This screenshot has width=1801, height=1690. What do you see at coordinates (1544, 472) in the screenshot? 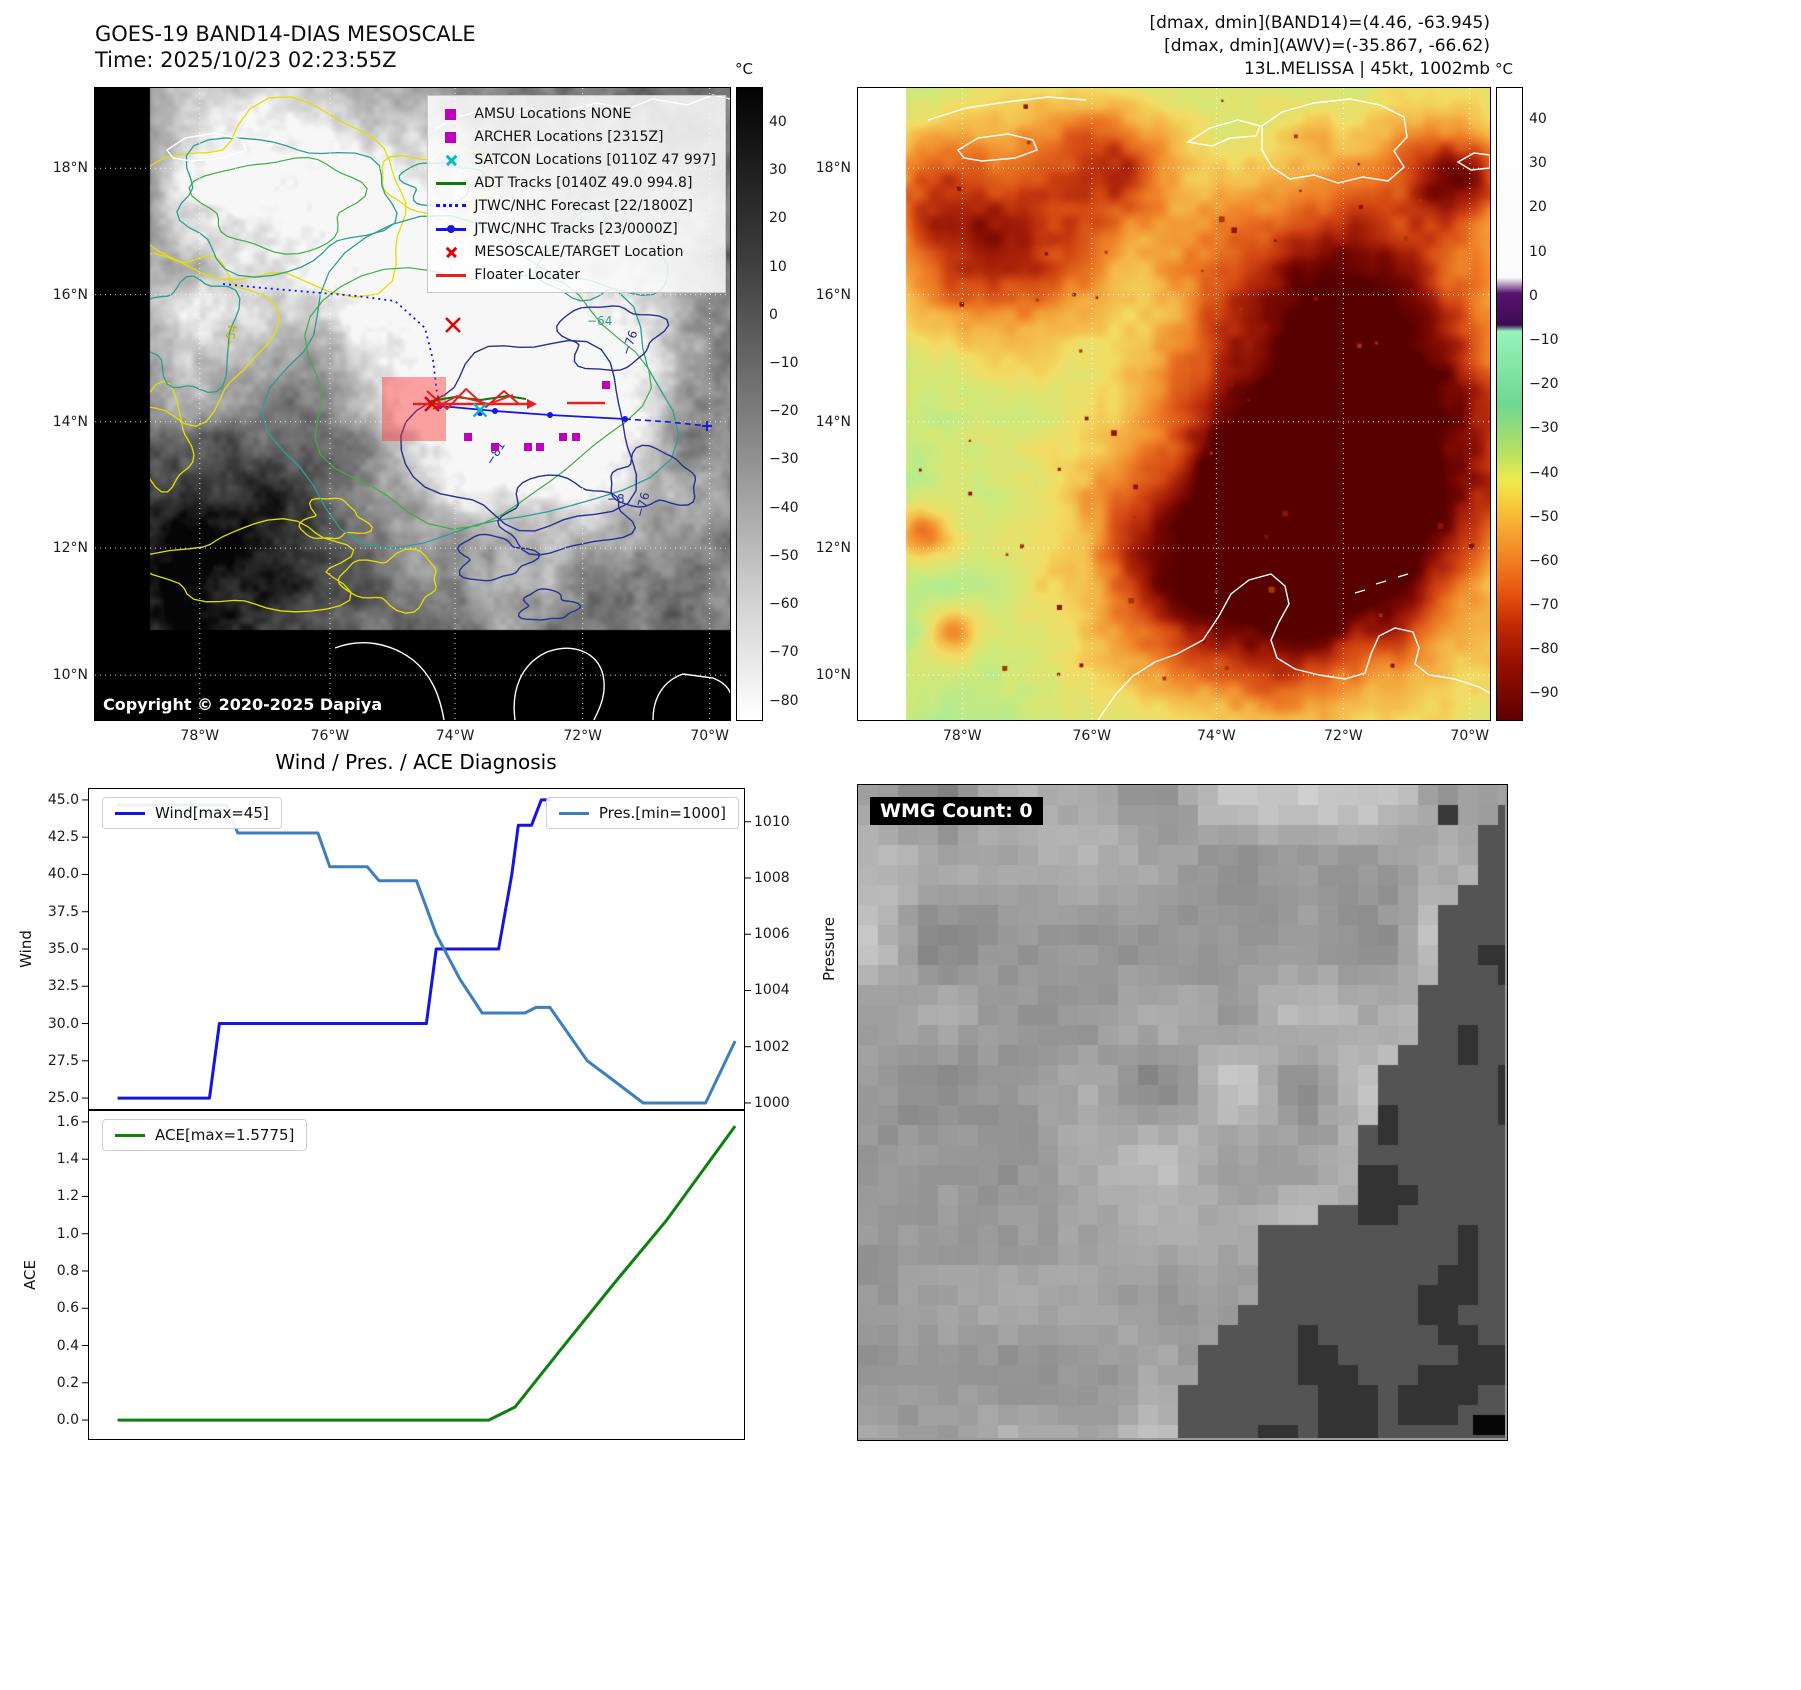
I see `awv-colorbar-tick: −40` at bounding box center [1544, 472].